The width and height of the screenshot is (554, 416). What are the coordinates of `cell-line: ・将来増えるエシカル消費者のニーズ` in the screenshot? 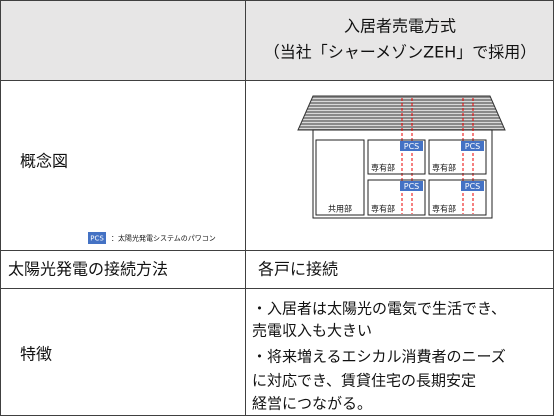 It's located at (379, 357).